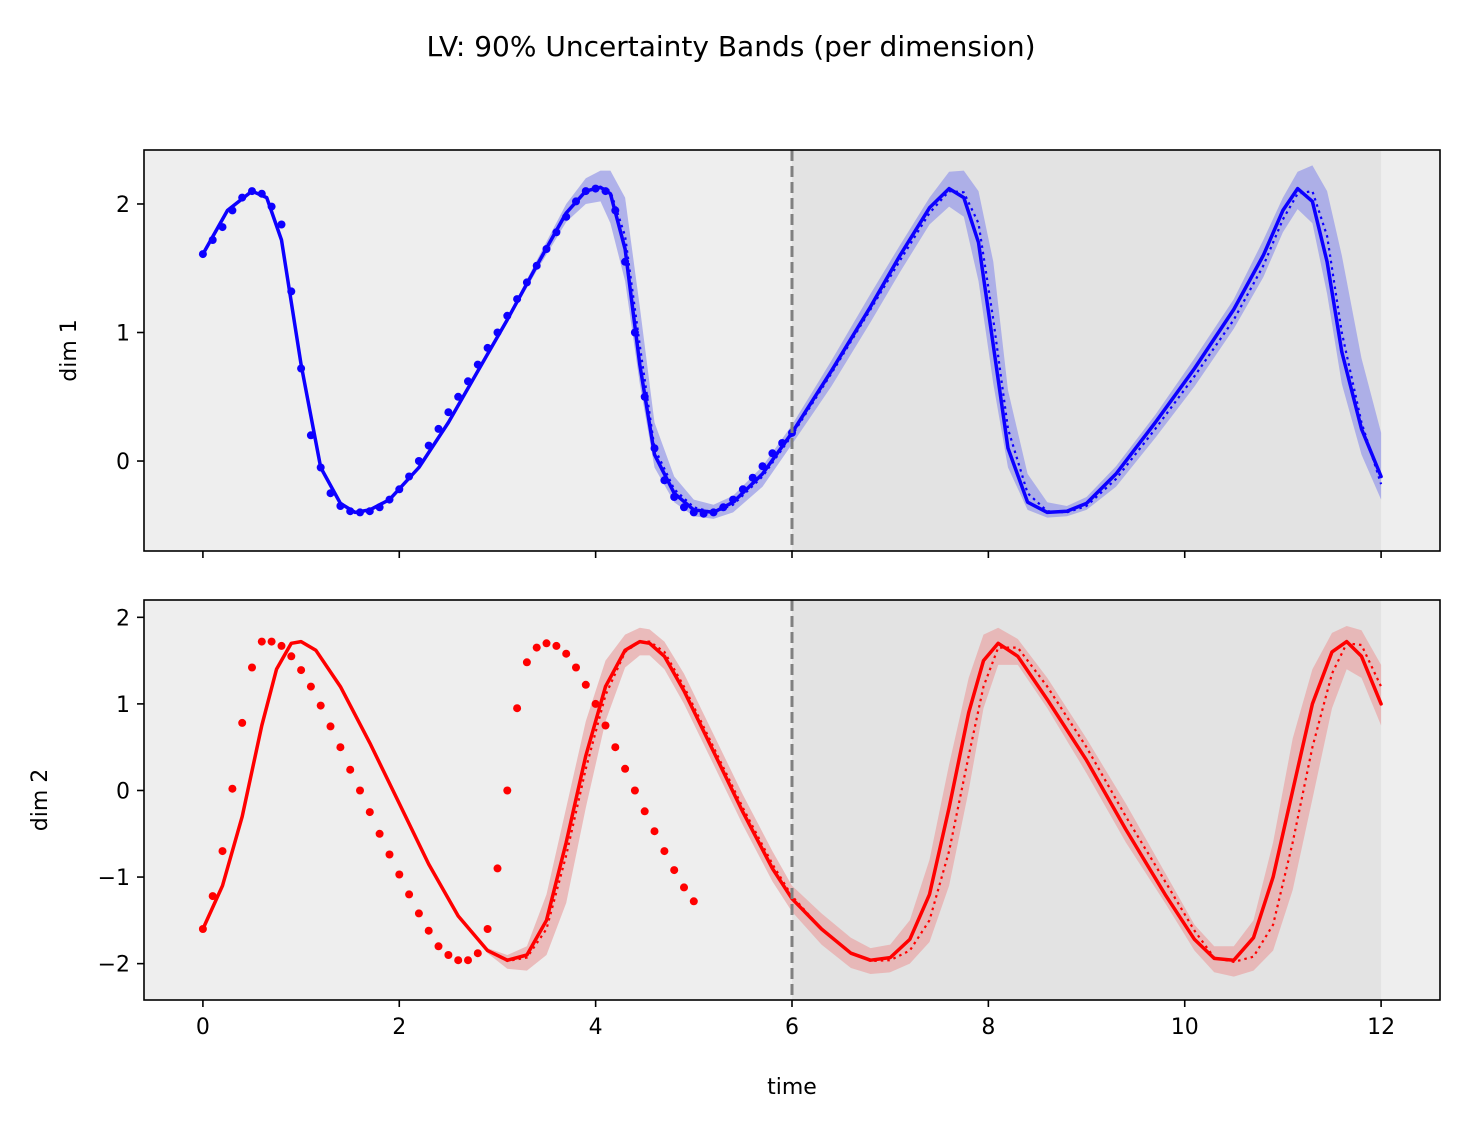 Image resolution: width=1463 pixels, height=1128 pixels. I want to click on y-tick-label: 2, so click(123, 205).